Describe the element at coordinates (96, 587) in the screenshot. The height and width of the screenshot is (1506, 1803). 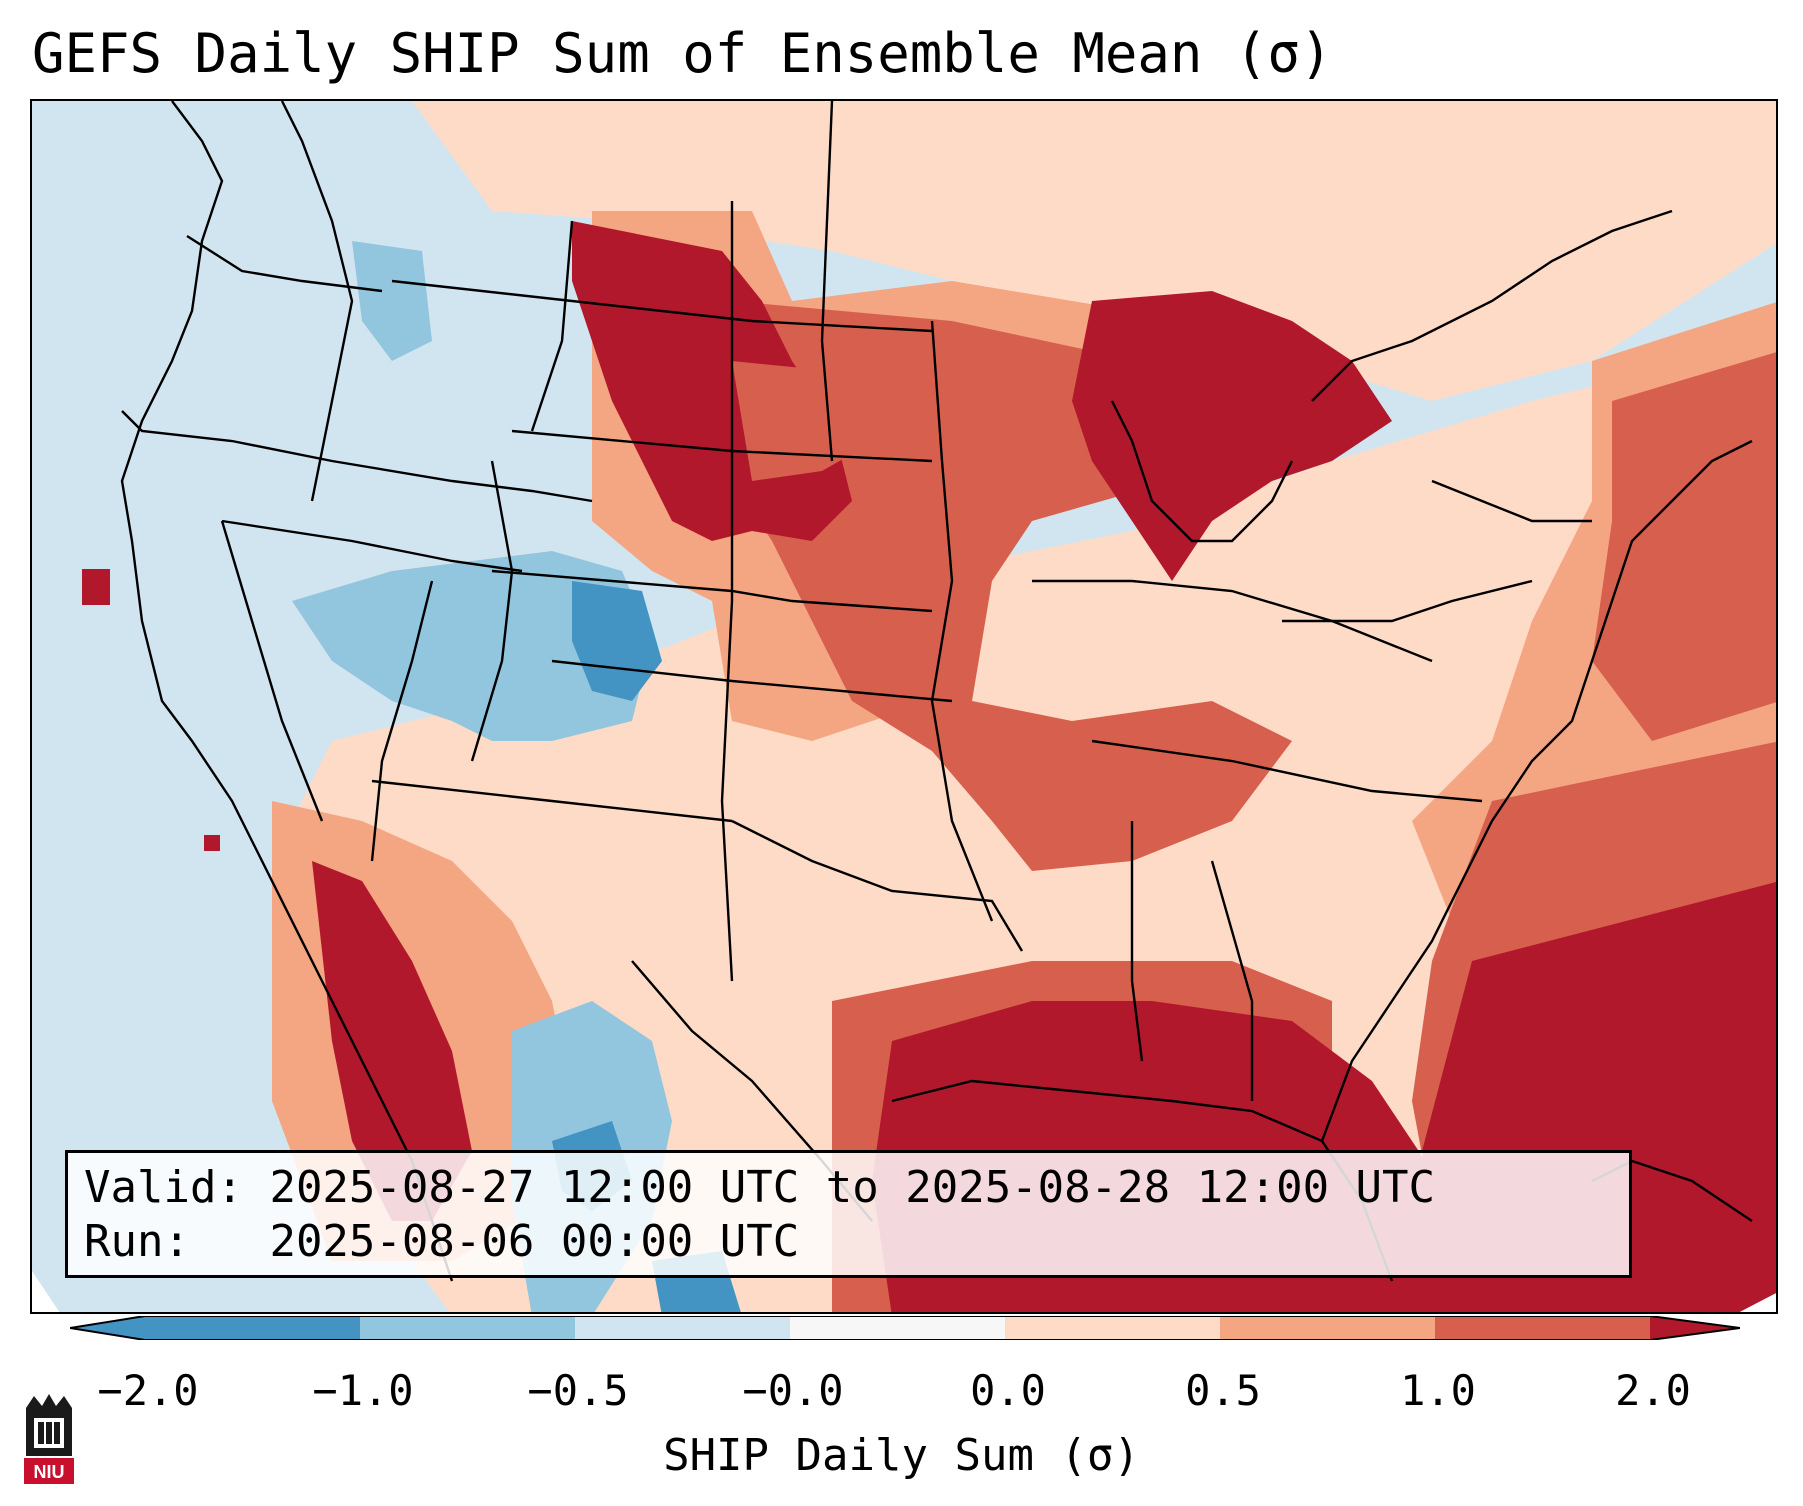
I see `pacific-dark-red-cell` at that location.